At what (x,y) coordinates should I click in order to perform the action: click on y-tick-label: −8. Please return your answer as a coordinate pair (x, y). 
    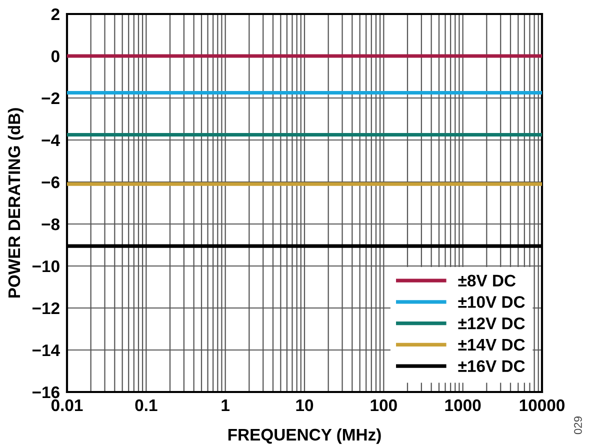
    Looking at the image, I should click on (51, 224).